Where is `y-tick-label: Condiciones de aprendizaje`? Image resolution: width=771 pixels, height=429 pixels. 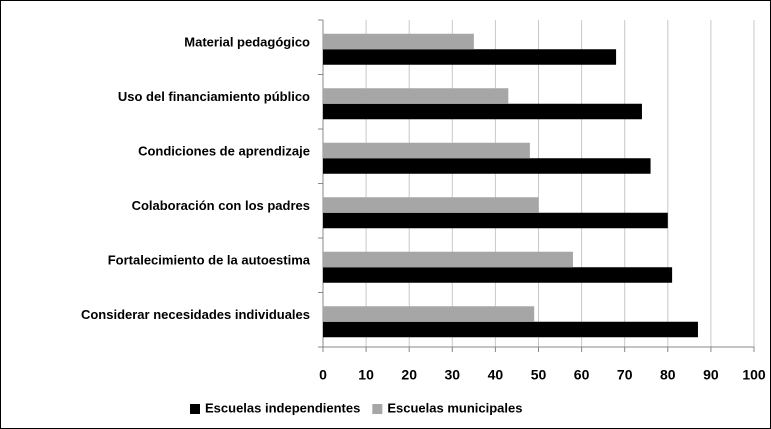
y-tick-label: Condiciones de aprendizaje is located at coordinates (224, 151).